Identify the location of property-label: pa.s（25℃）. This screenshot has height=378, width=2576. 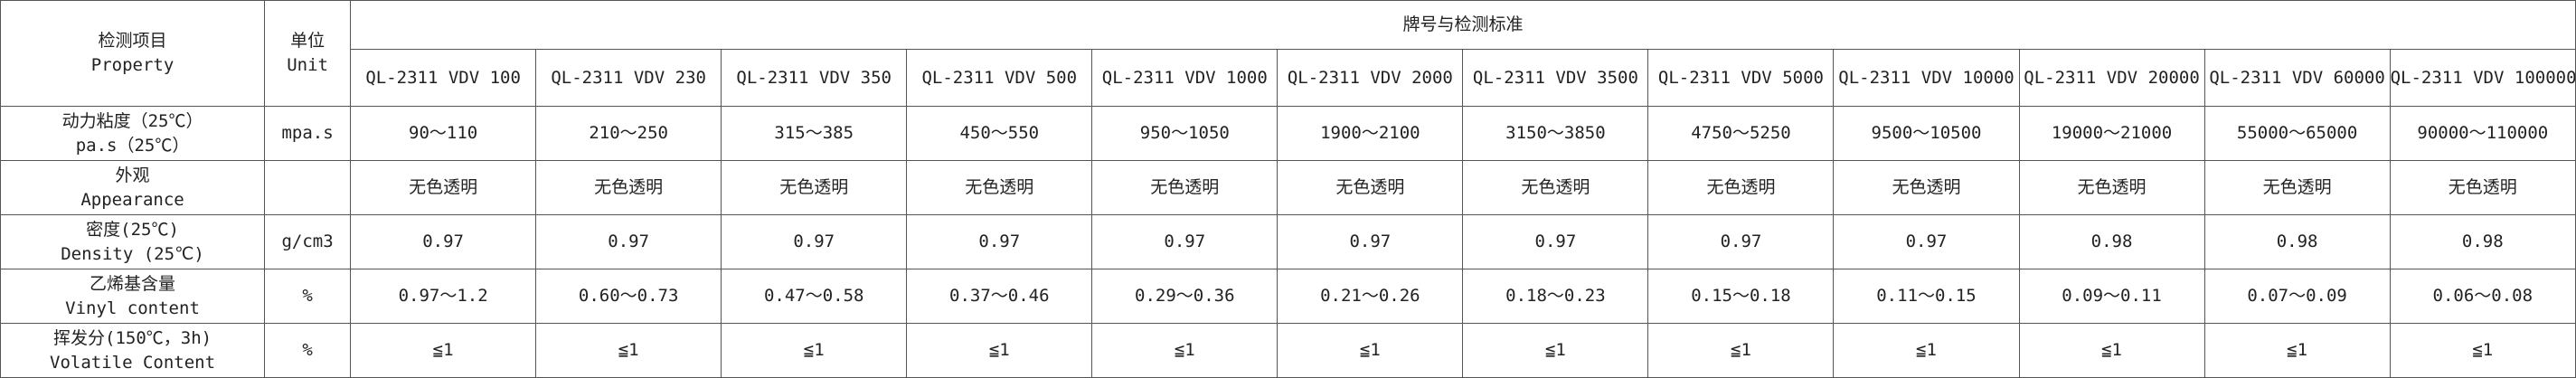
(132, 145).